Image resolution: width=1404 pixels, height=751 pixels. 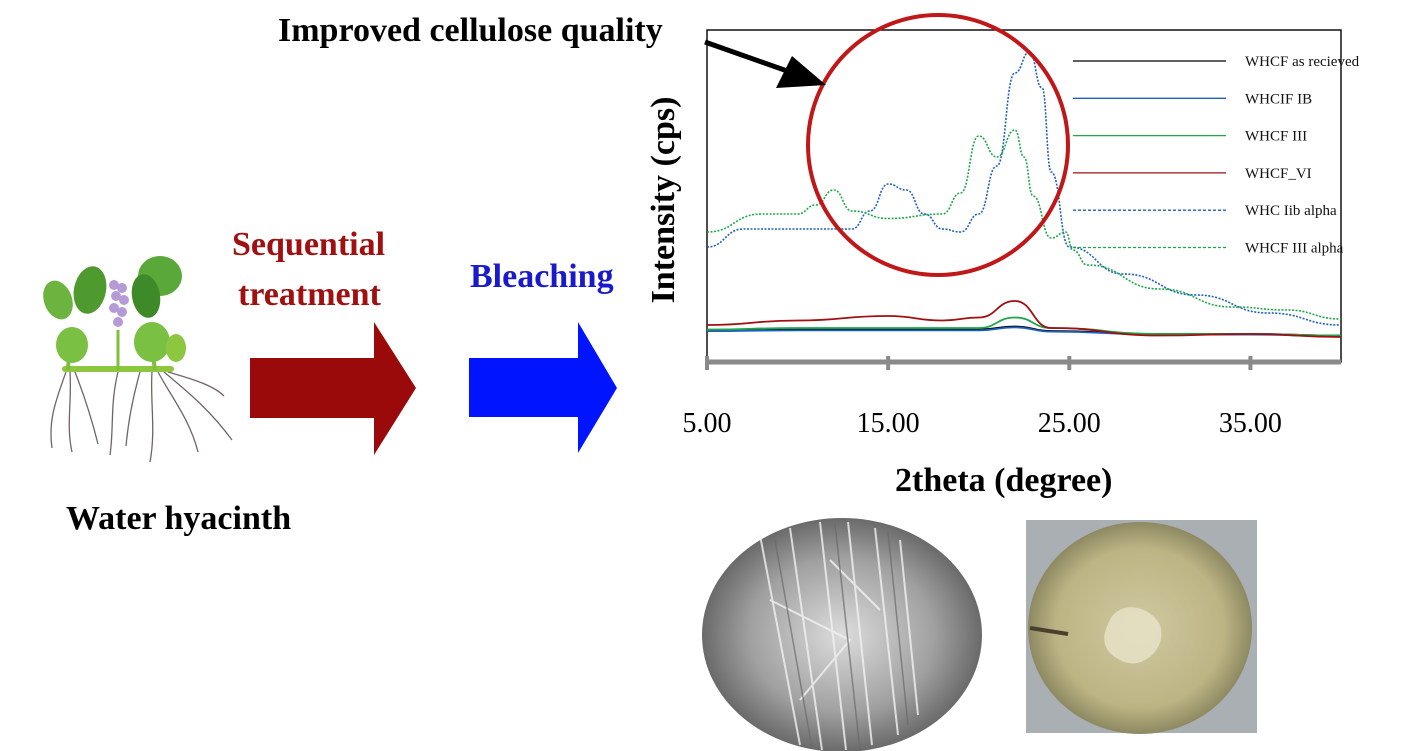 What do you see at coordinates (542, 276) in the screenshot?
I see `bleaching-label: Bleaching` at bounding box center [542, 276].